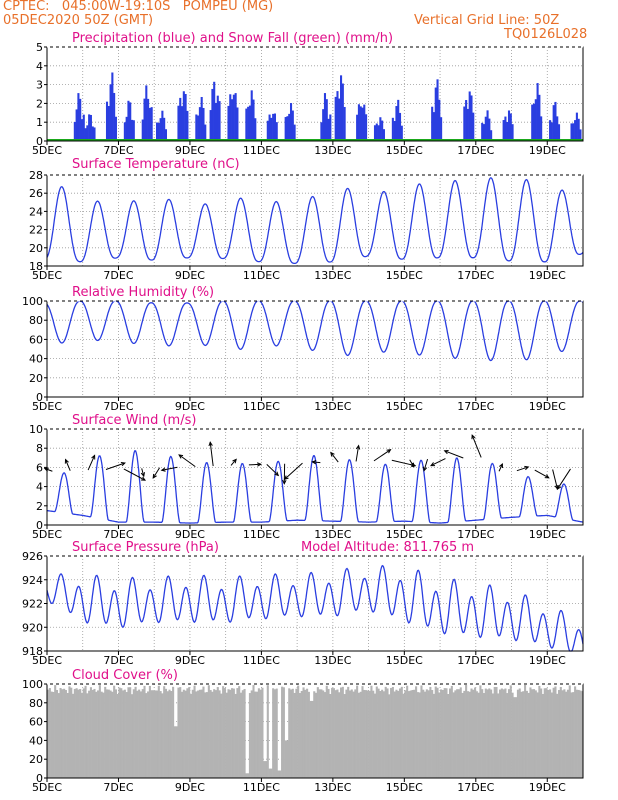  What do you see at coordinates (36, 175) in the screenshot?
I see `y-tick-label: 28` at bounding box center [36, 175].